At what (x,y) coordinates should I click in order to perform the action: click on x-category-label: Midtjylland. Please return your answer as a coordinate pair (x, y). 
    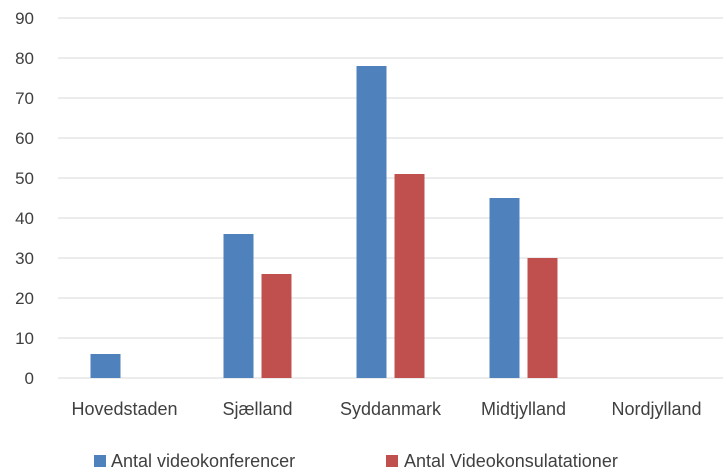
    Looking at the image, I should click on (523, 409).